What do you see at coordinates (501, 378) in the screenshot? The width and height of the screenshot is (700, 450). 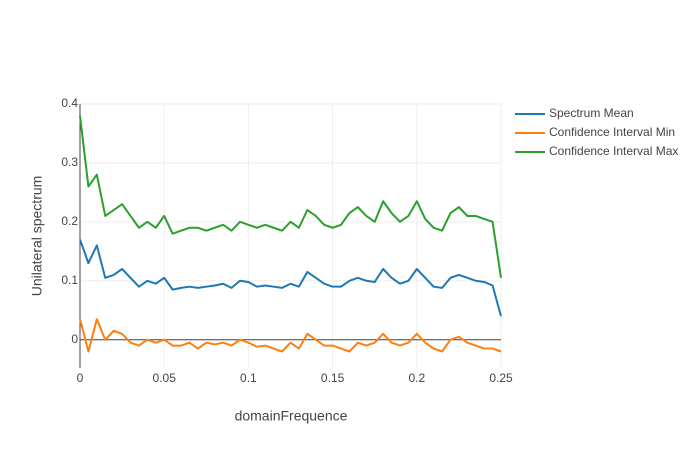 I see `x-tick-label: 0.25` at bounding box center [501, 378].